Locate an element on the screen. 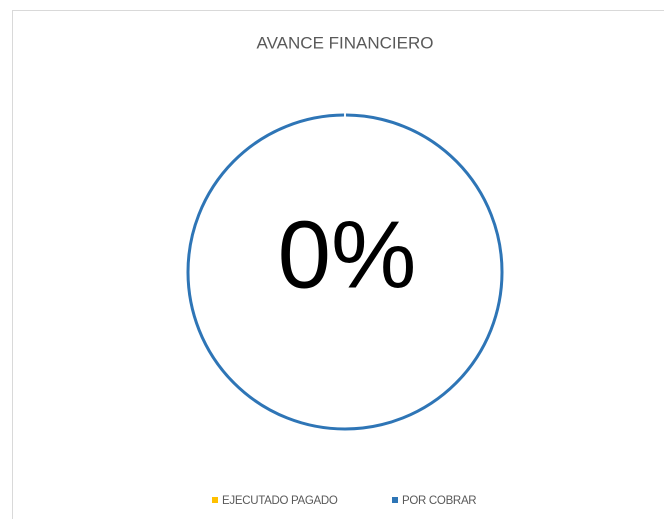  center-label: 0% is located at coordinates (347, 254).